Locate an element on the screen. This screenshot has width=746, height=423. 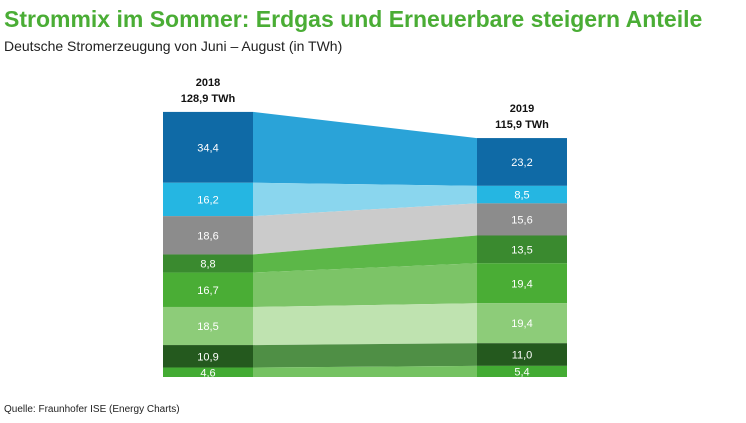
value-label: 16,7 is located at coordinates (207, 291).